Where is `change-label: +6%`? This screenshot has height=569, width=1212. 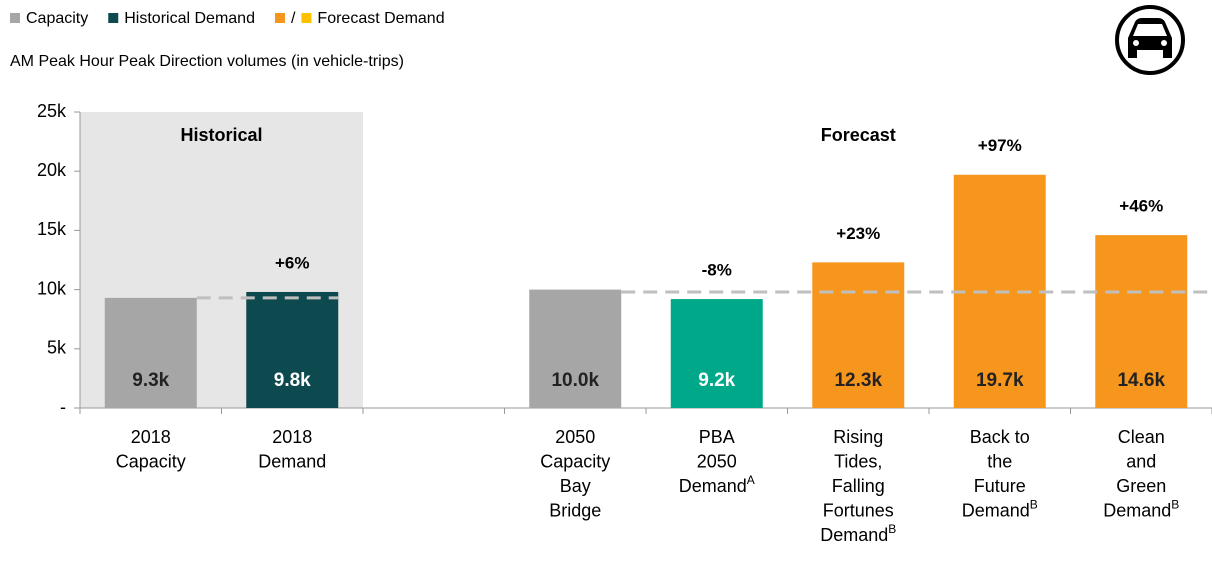
change-label: +6% is located at coordinates (292, 262).